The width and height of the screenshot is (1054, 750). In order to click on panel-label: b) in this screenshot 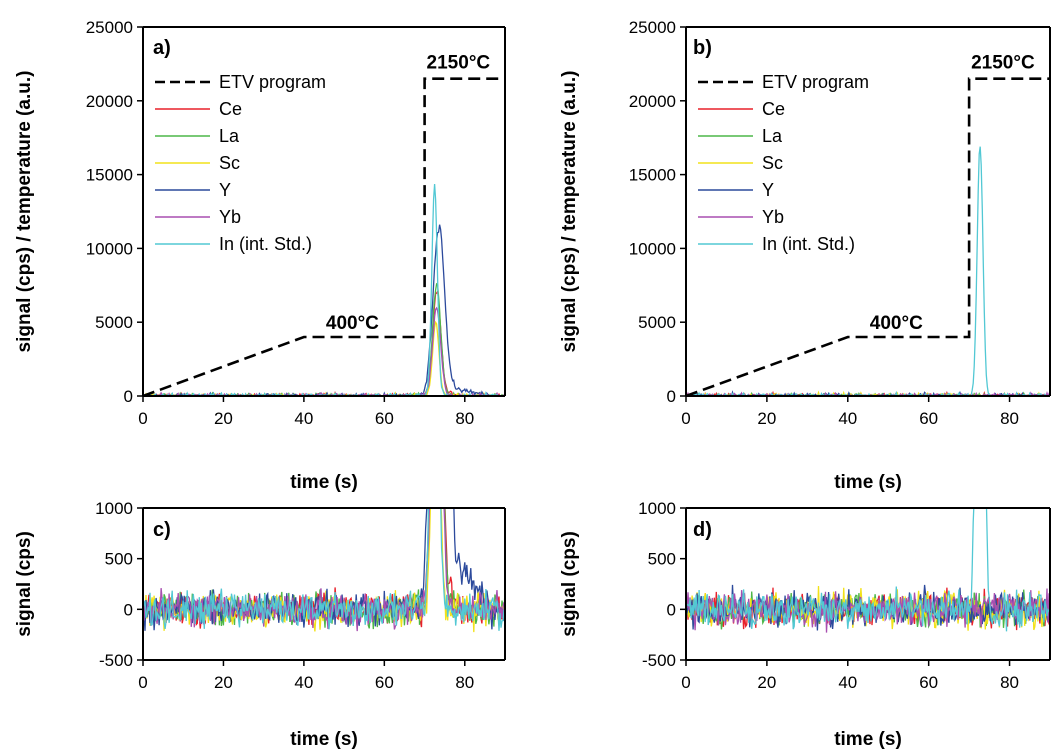, I will do `click(702, 48)`.